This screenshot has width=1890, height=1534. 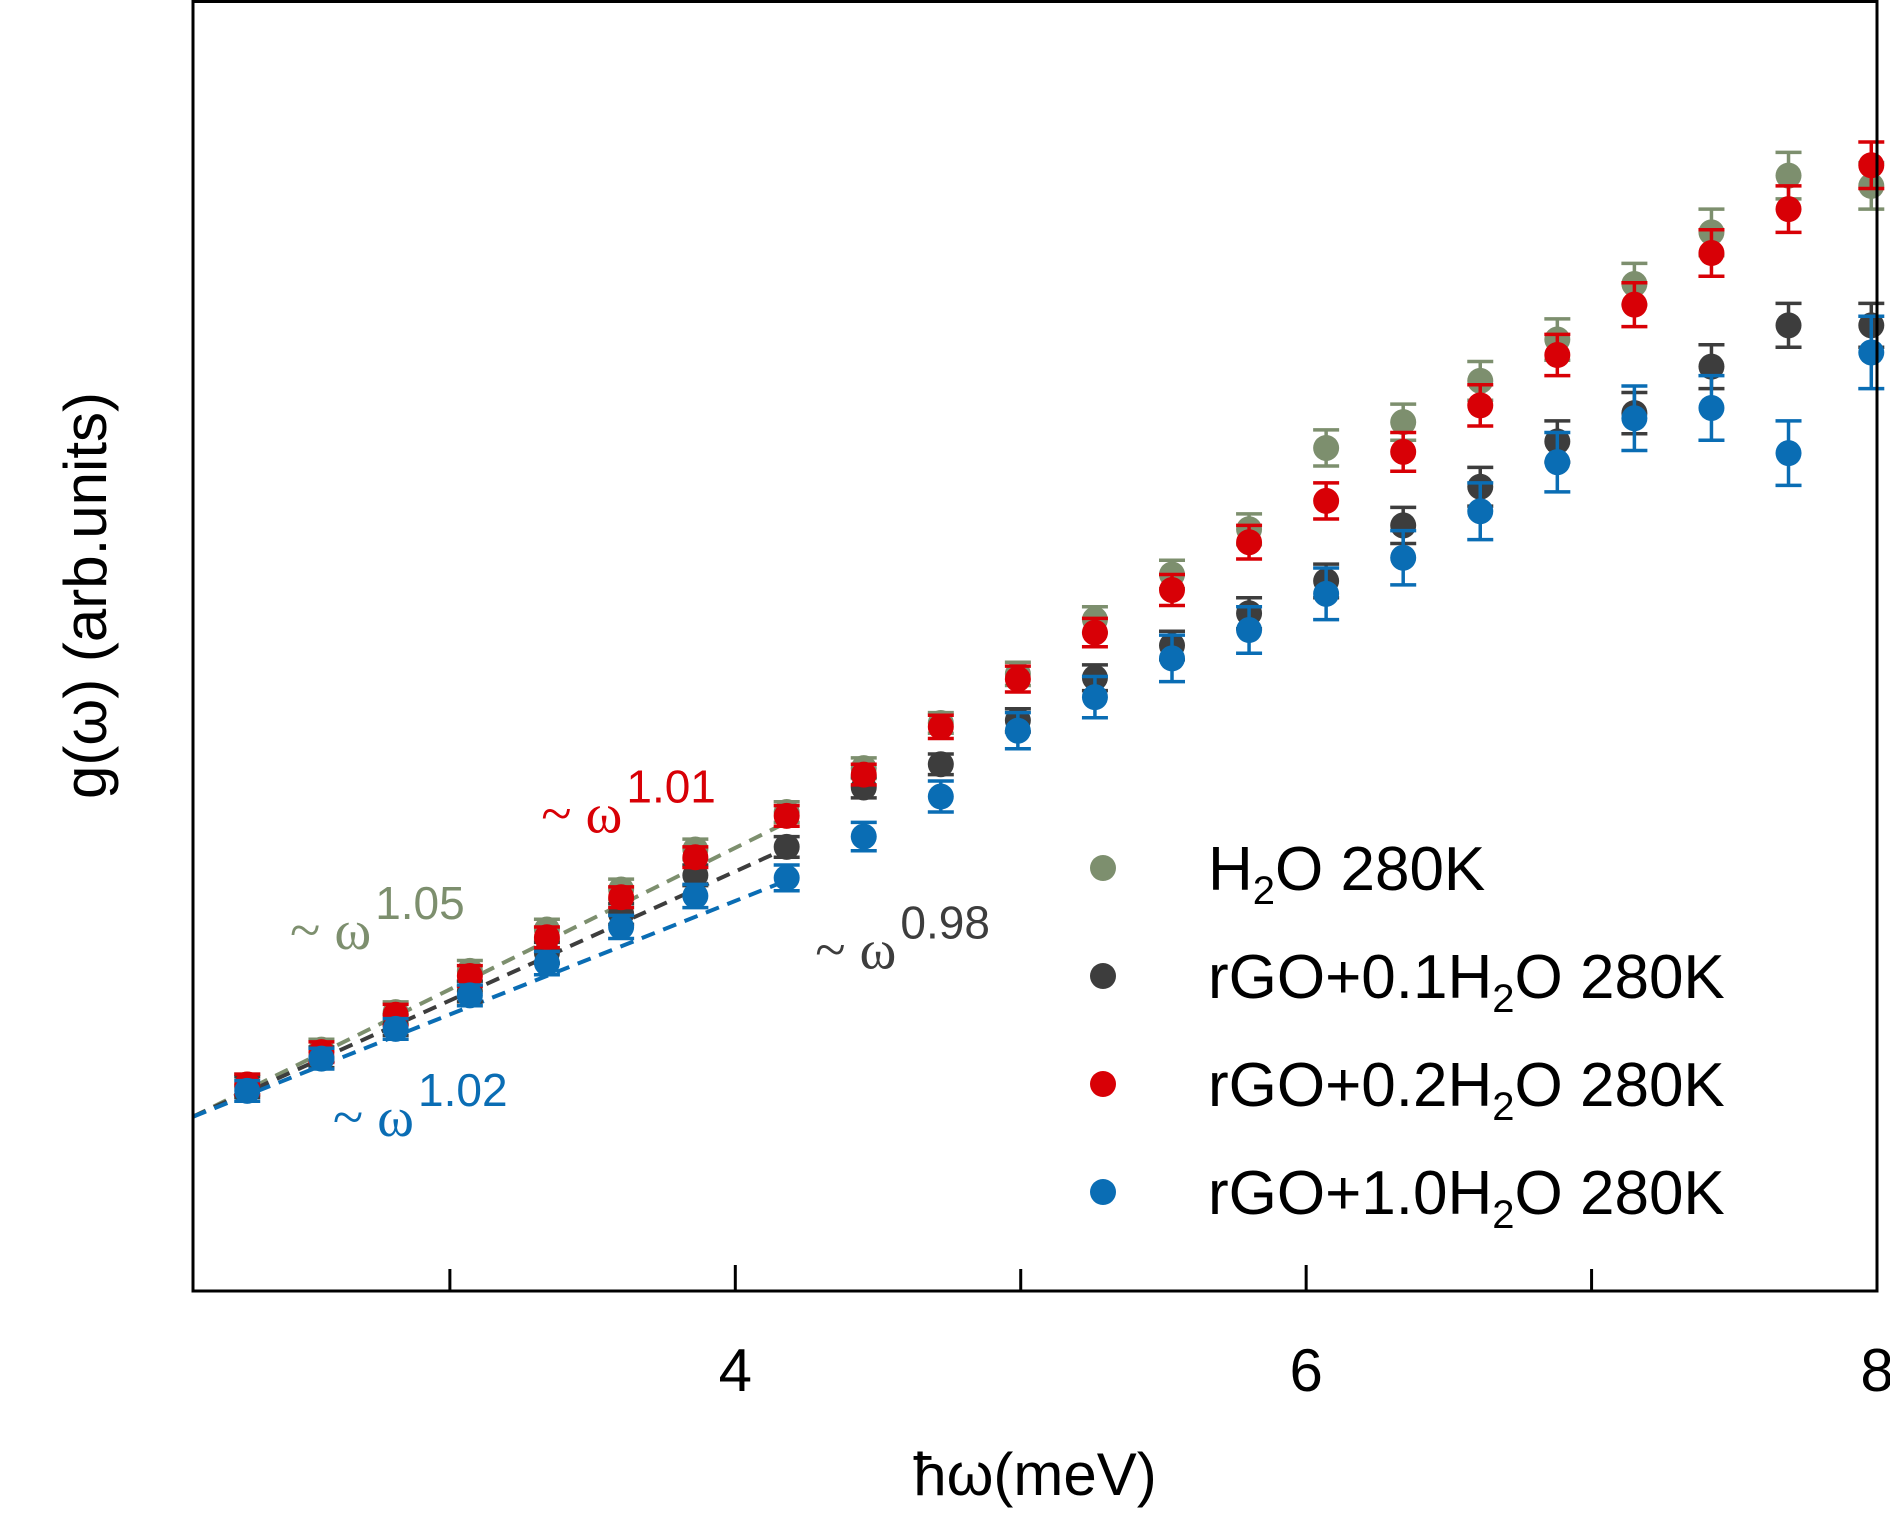 I want to click on annotation-exponent: 1.05, so click(x=420, y=903).